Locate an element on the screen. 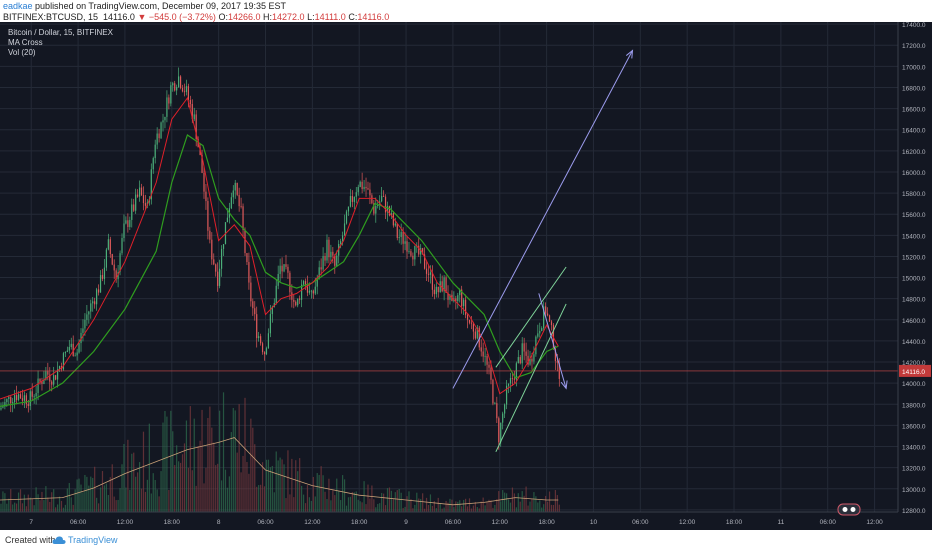  projection-down-arrow is located at coordinates (552, 341).